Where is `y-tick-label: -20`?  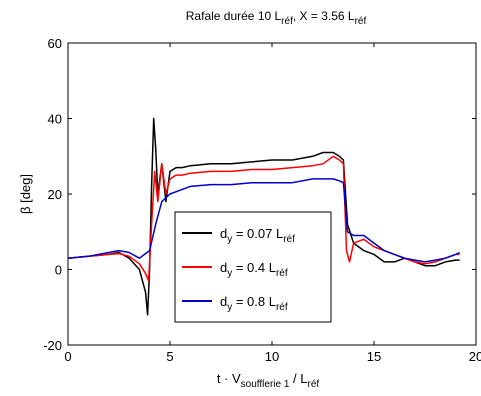 y-tick-label: -20 is located at coordinates (52, 345).